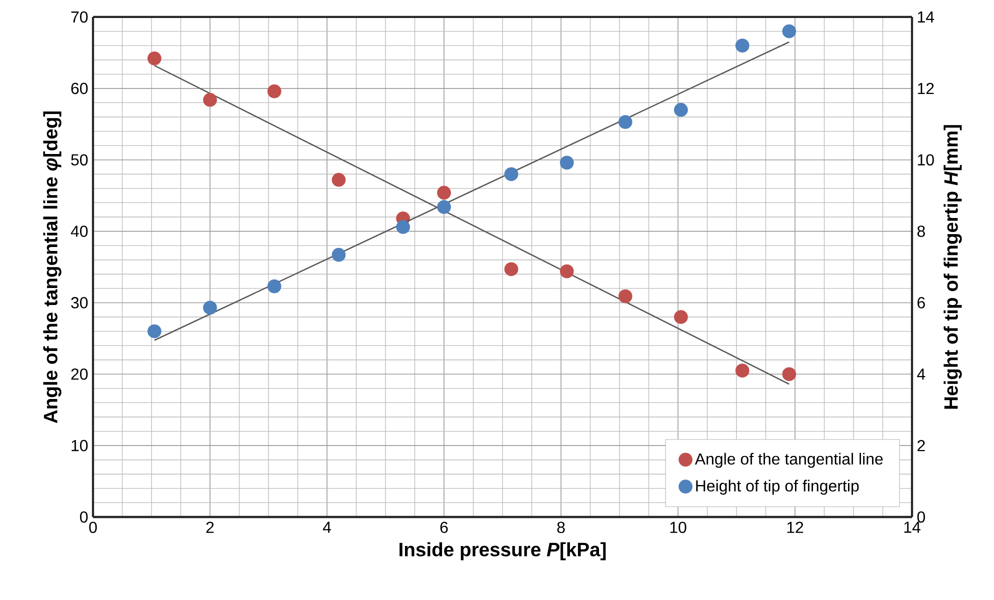 This screenshot has width=994, height=600. Describe the element at coordinates (80, 446) in the screenshot. I see `y-tick-label: 10` at that location.